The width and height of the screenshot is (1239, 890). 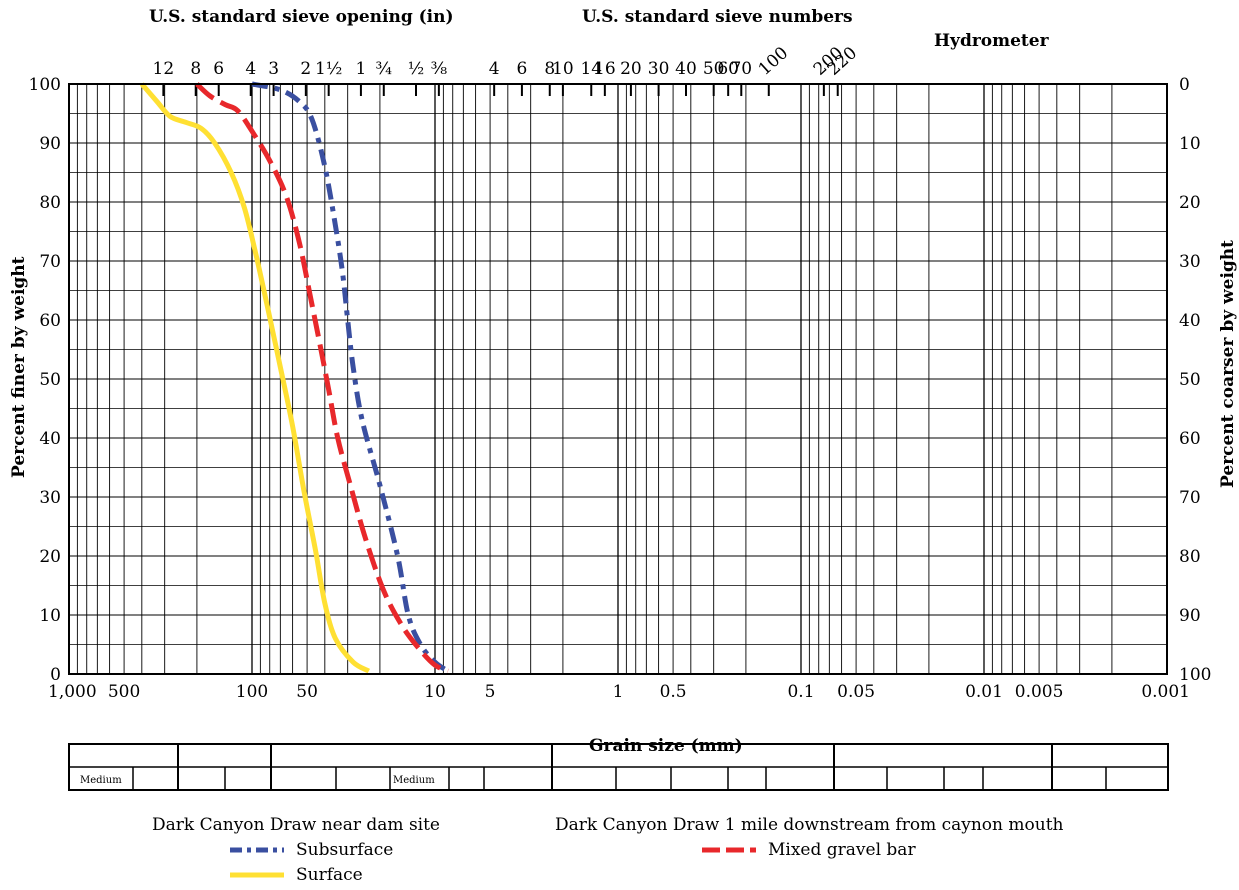 What do you see at coordinates (435, 692) in the screenshot?
I see `x-tick-label: 10` at bounding box center [435, 692].